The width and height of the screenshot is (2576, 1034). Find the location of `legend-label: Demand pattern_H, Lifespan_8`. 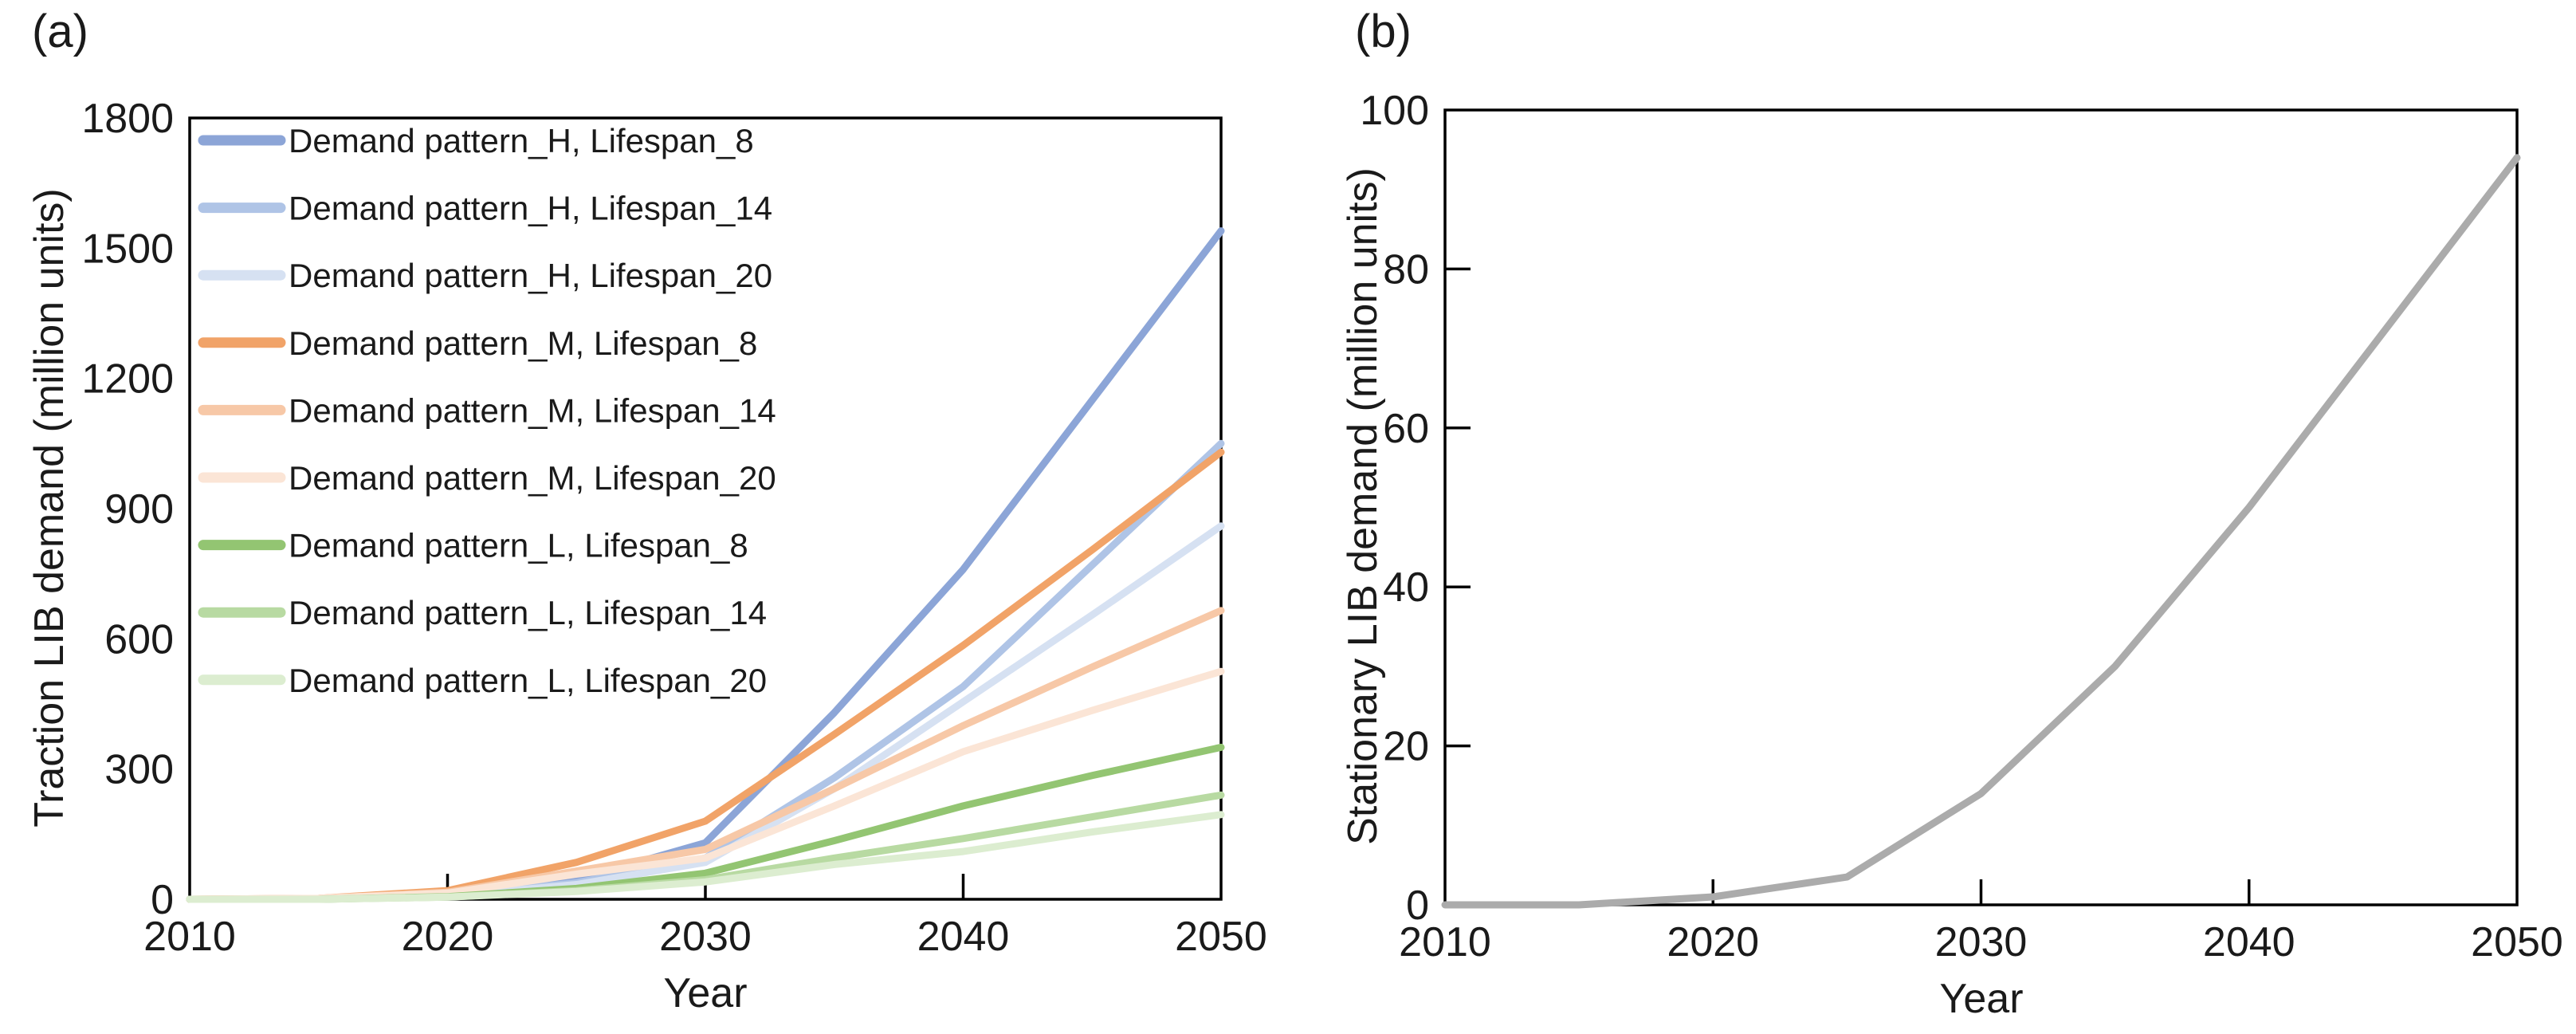

legend-label: Demand pattern_H, Lifespan_8 is located at coordinates (521, 140).